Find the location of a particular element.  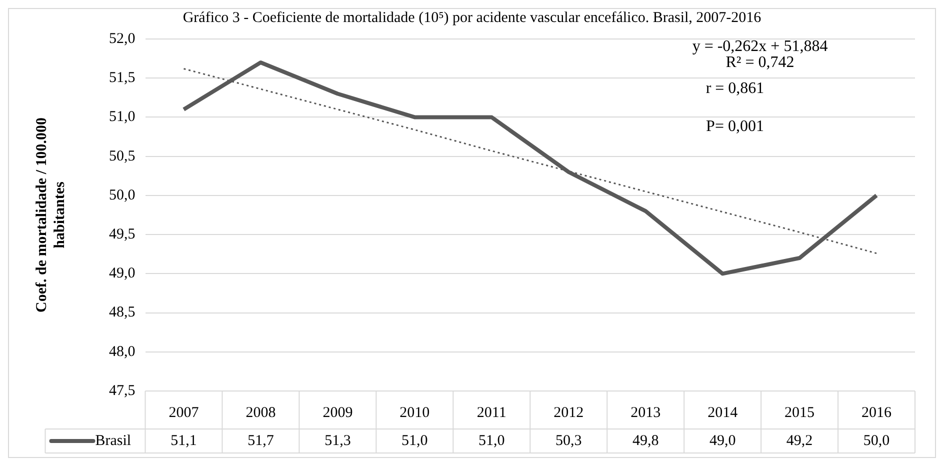

x-tick-label: 2009 is located at coordinates (337, 412).